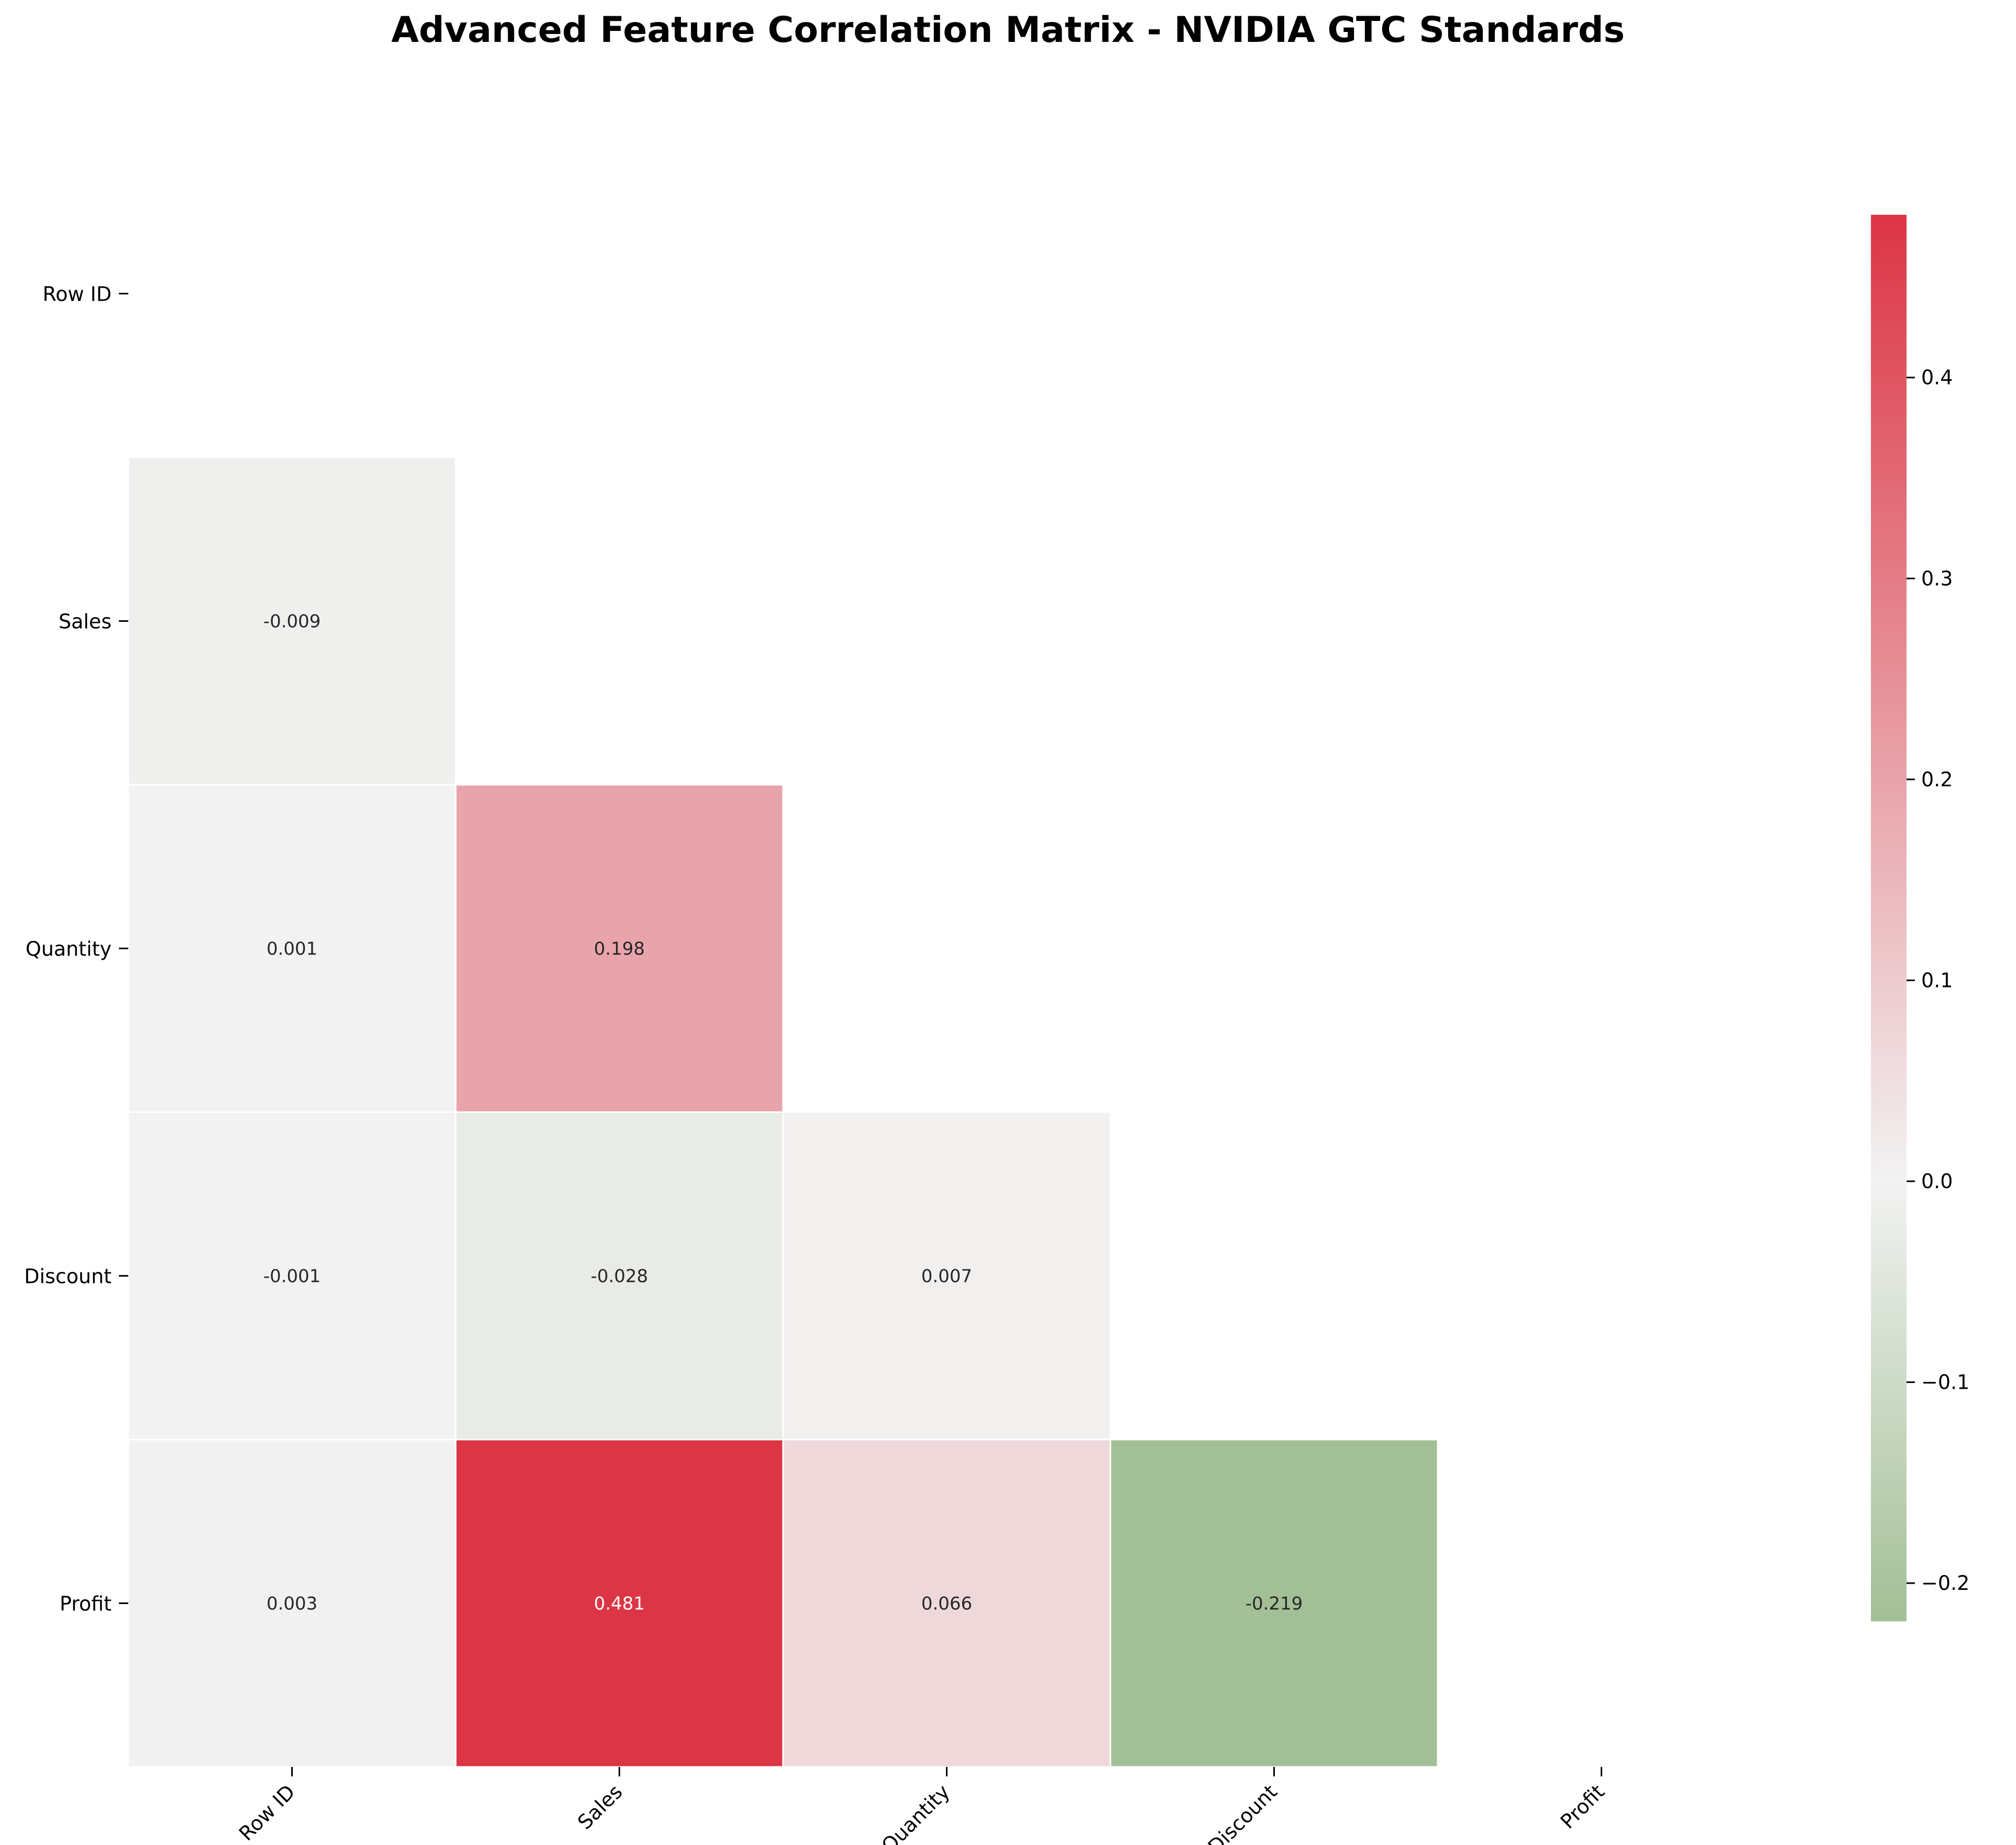 The height and width of the screenshot is (1845, 2016). I want to click on y-tick-label: Profit, so click(86, 1604).